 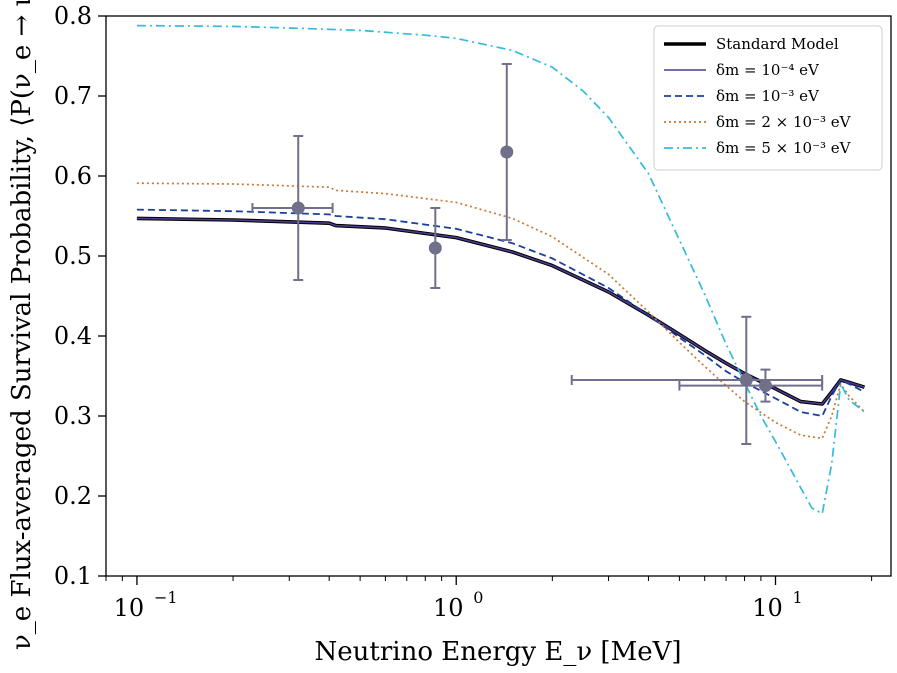 What do you see at coordinates (73, 416) in the screenshot?
I see `y-tick-label: 0.3` at bounding box center [73, 416].